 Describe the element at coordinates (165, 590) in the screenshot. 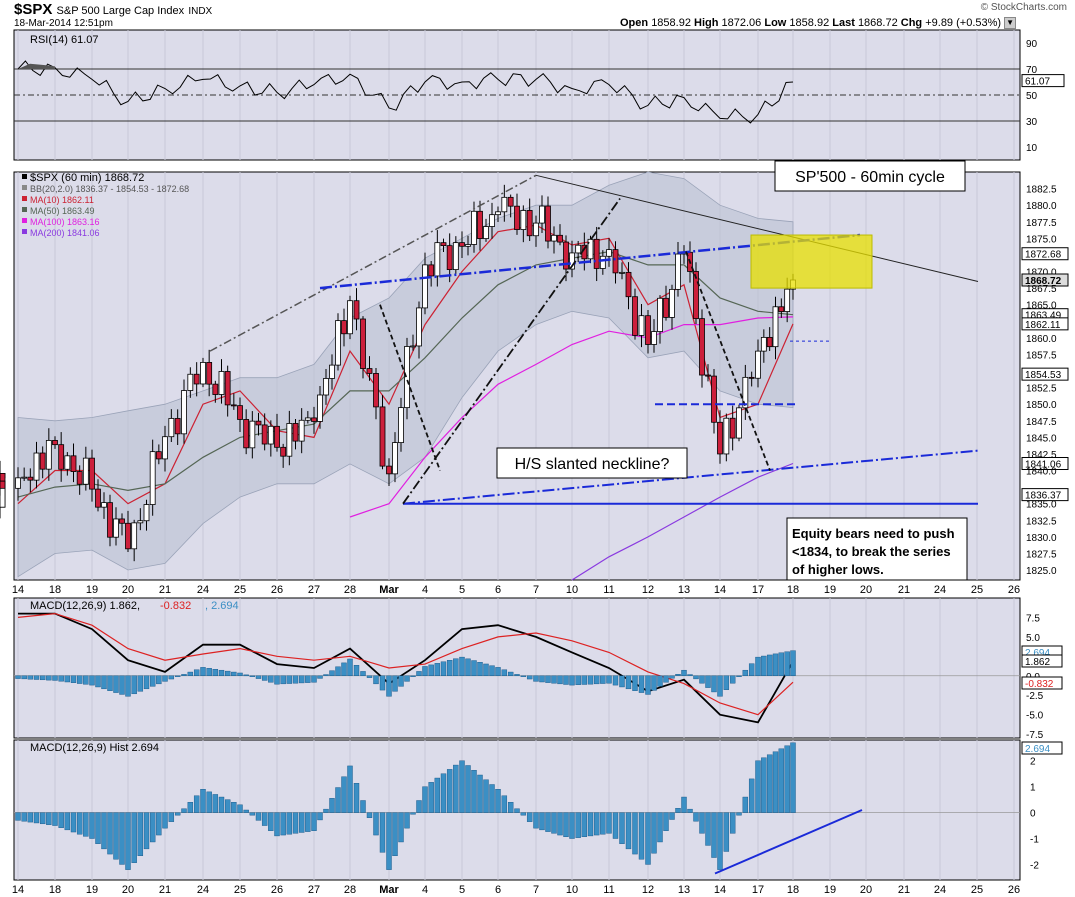

I see `x-tick-label: 21` at that location.